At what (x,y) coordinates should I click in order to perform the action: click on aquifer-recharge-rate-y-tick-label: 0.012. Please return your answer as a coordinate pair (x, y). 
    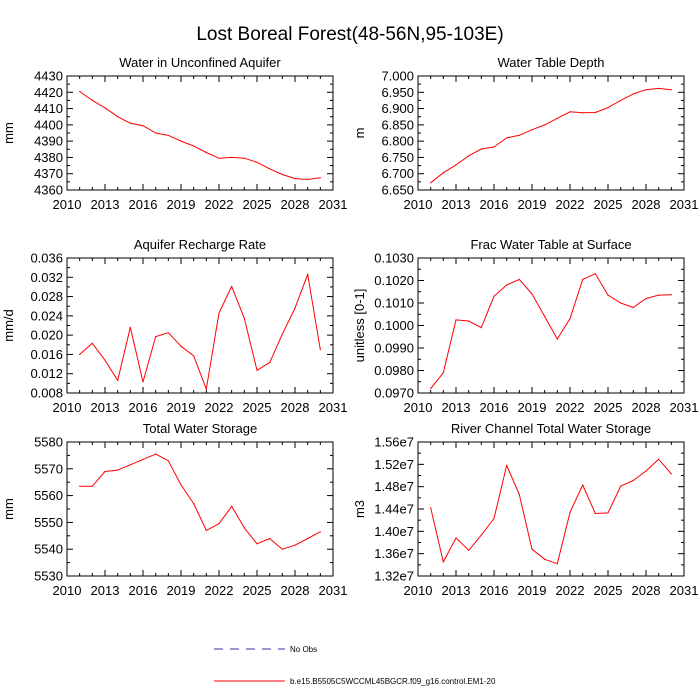
    Looking at the image, I should click on (46, 373).